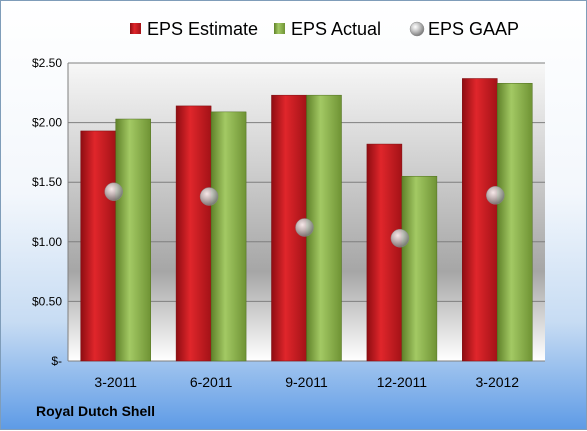  Describe the element at coordinates (473, 29) in the screenshot. I see `legend-label: EPS GAAP` at that location.